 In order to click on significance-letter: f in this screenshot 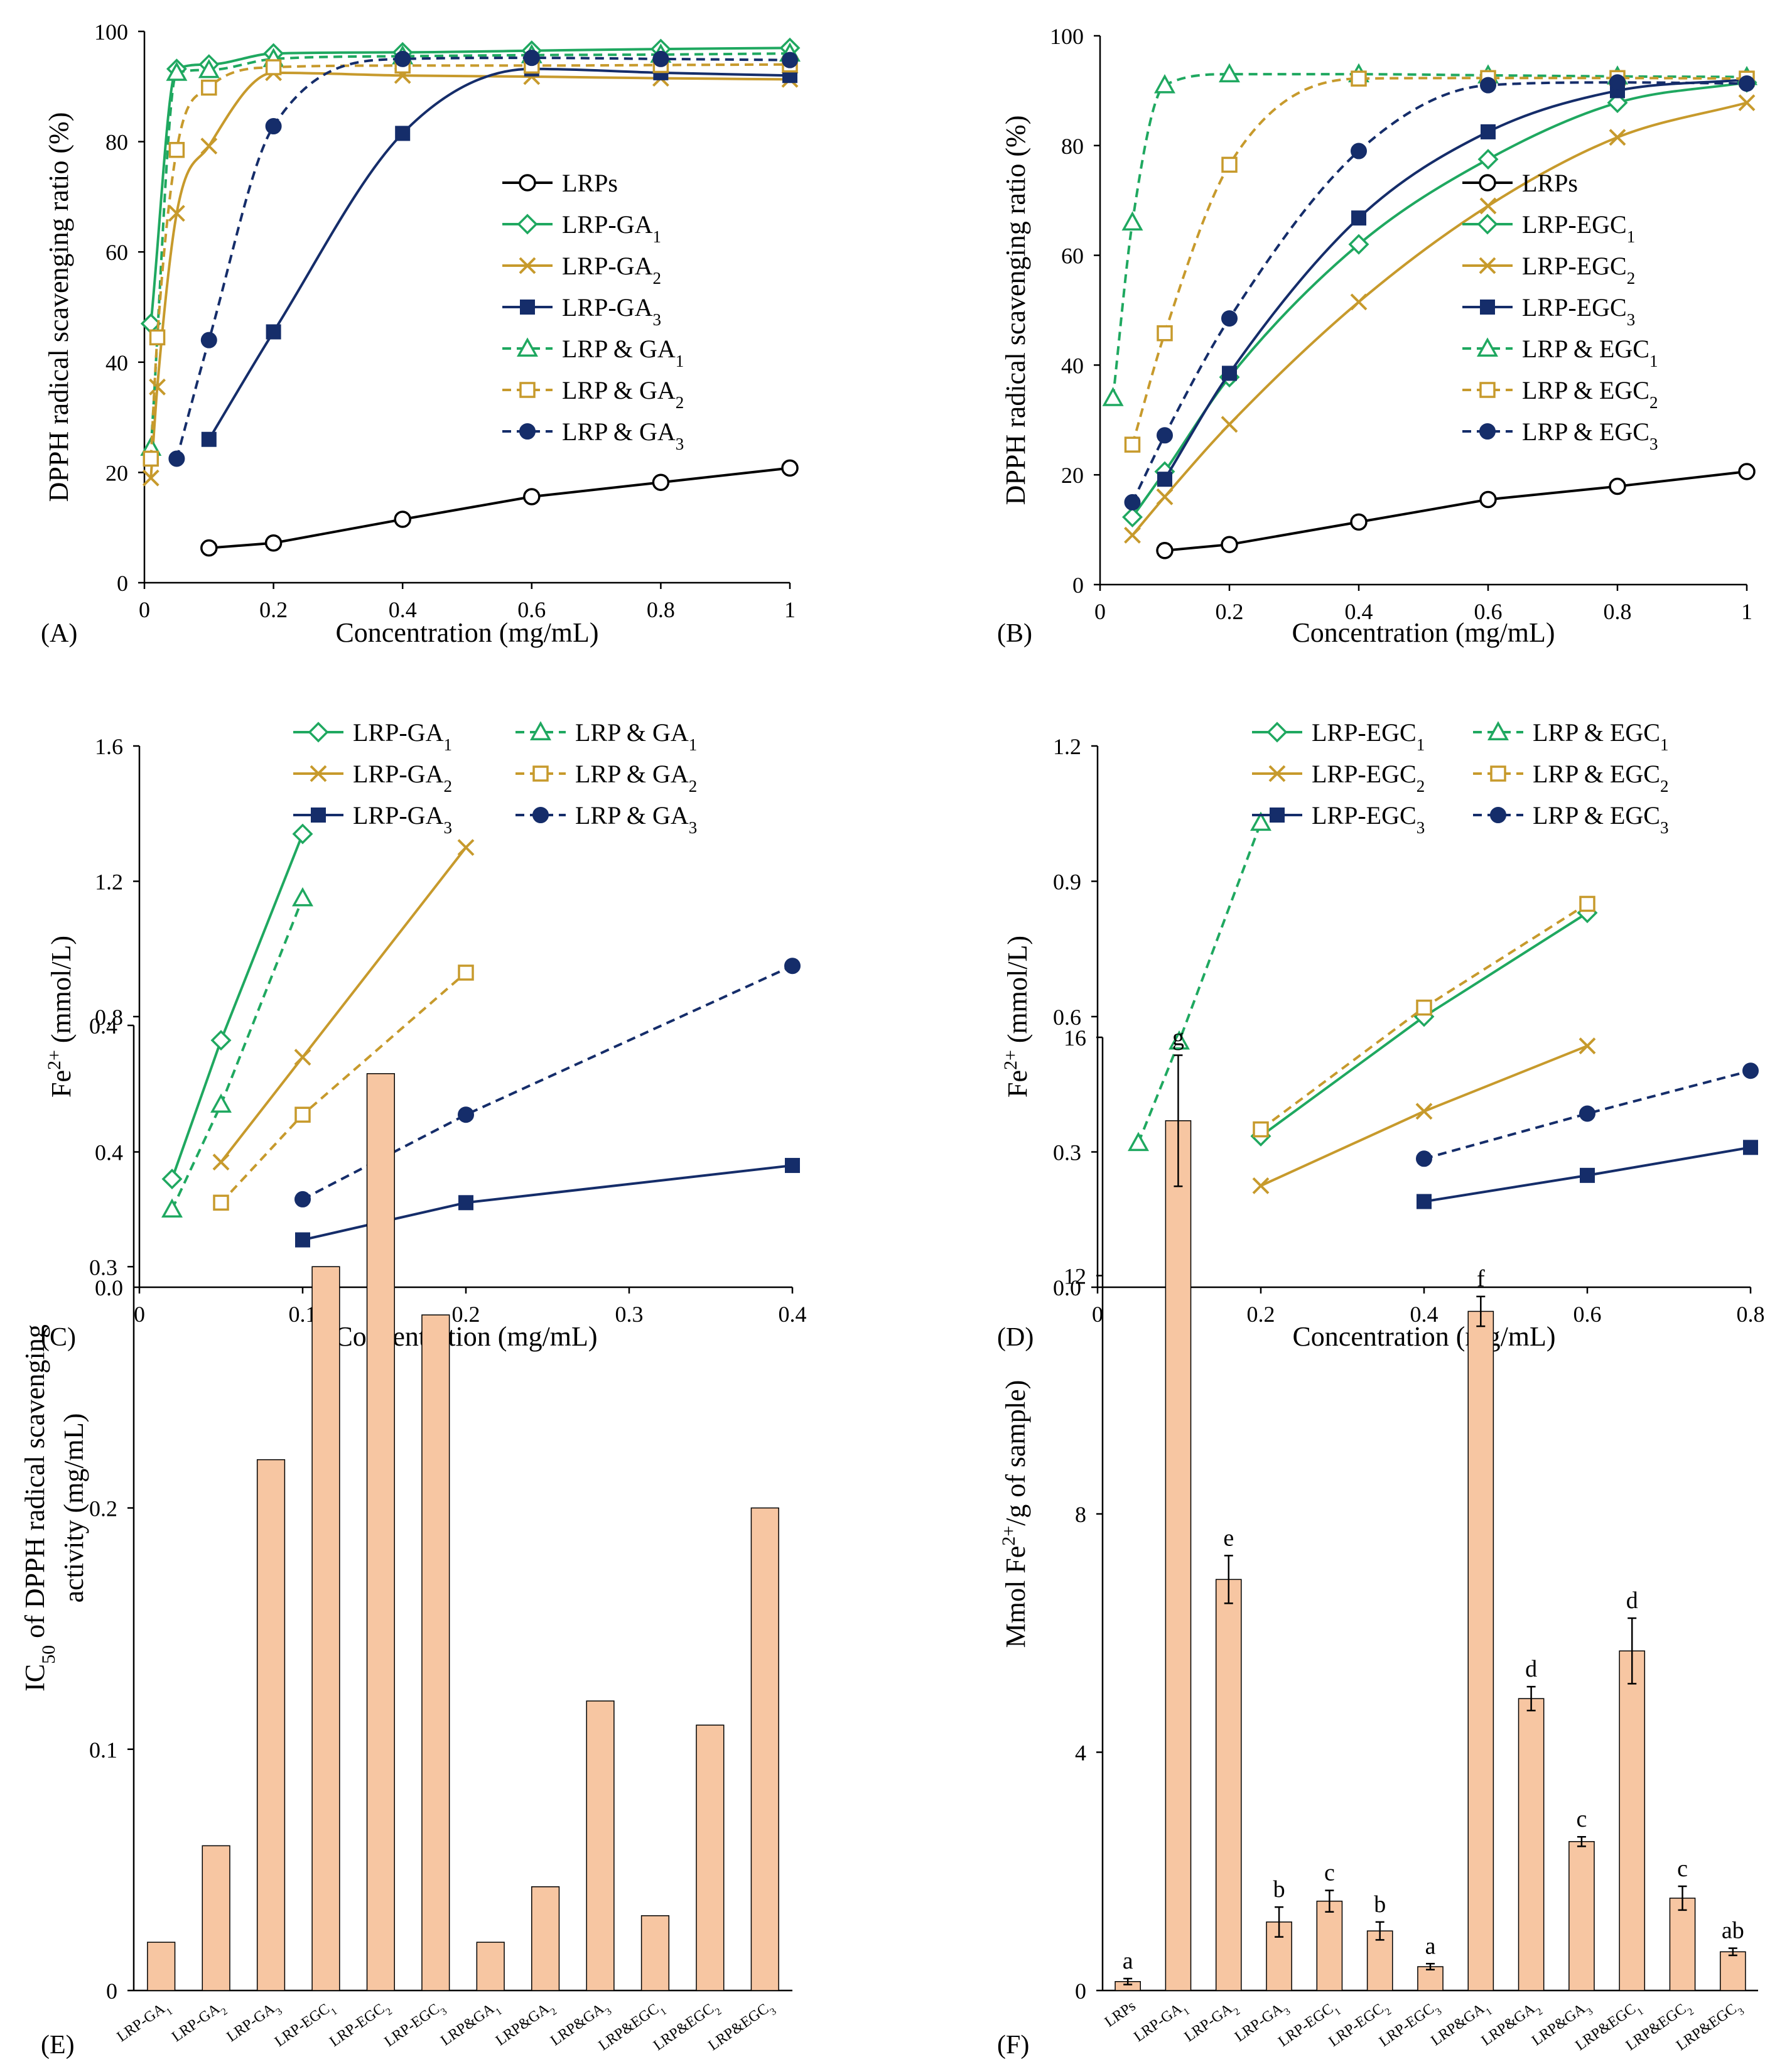, I will do `click(1481, 1279)`.